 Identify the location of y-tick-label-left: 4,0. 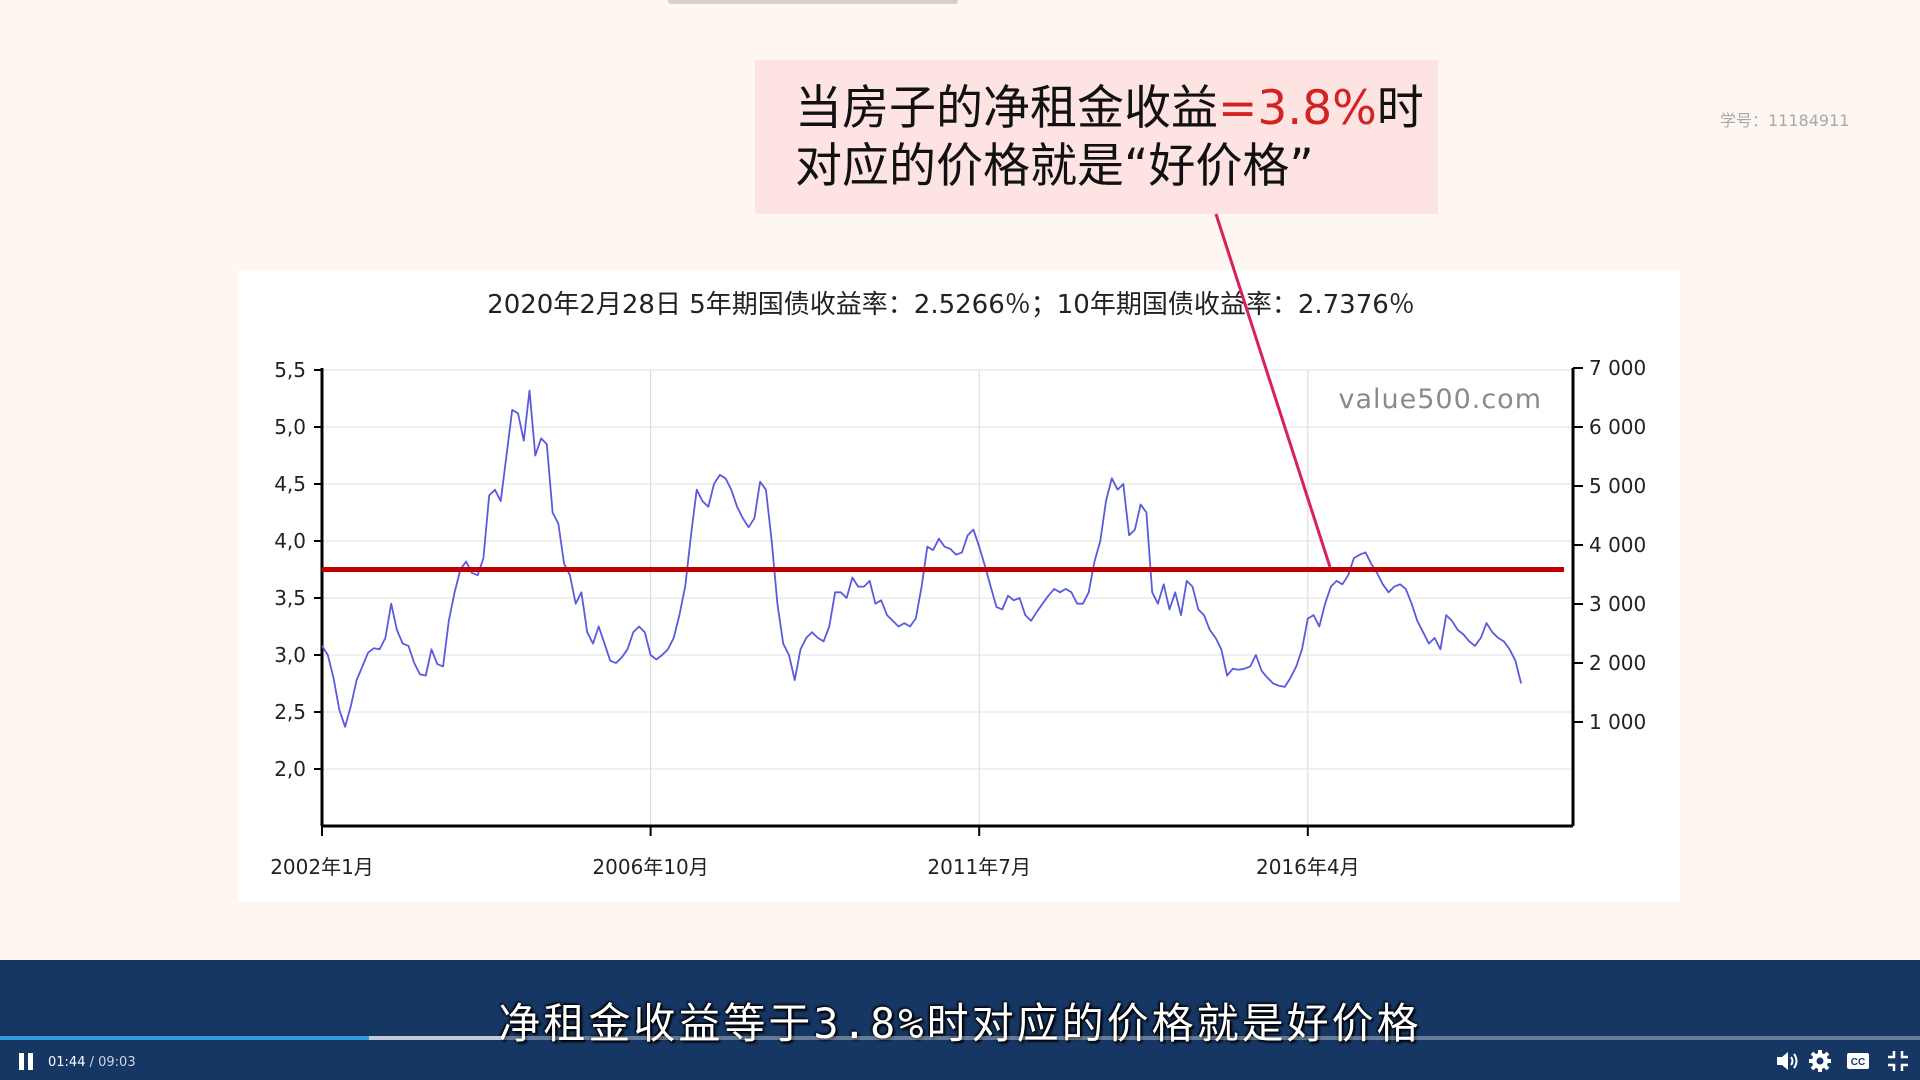
(290, 541).